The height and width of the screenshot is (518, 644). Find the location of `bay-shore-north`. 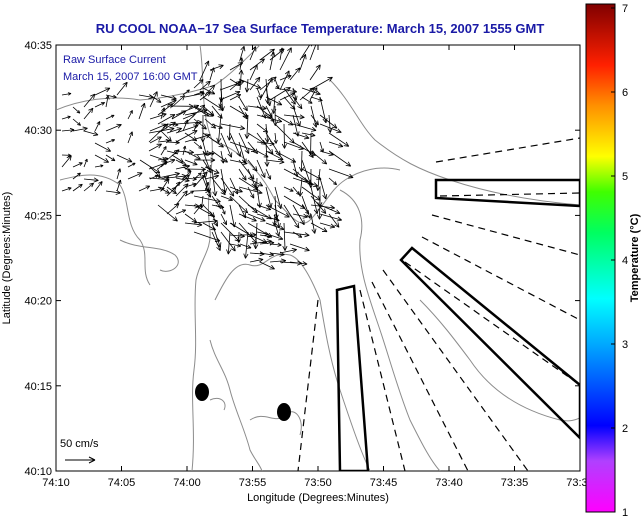

bay-shore-north is located at coordinates (158, 78).